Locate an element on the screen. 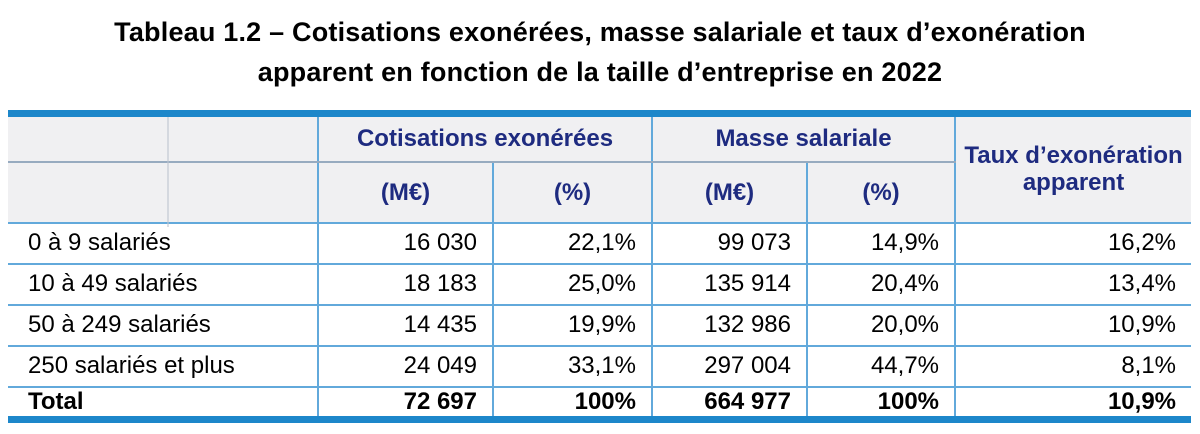  header-row-units: (M€) (%) (M€) (%) is located at coordinates (599, 192).